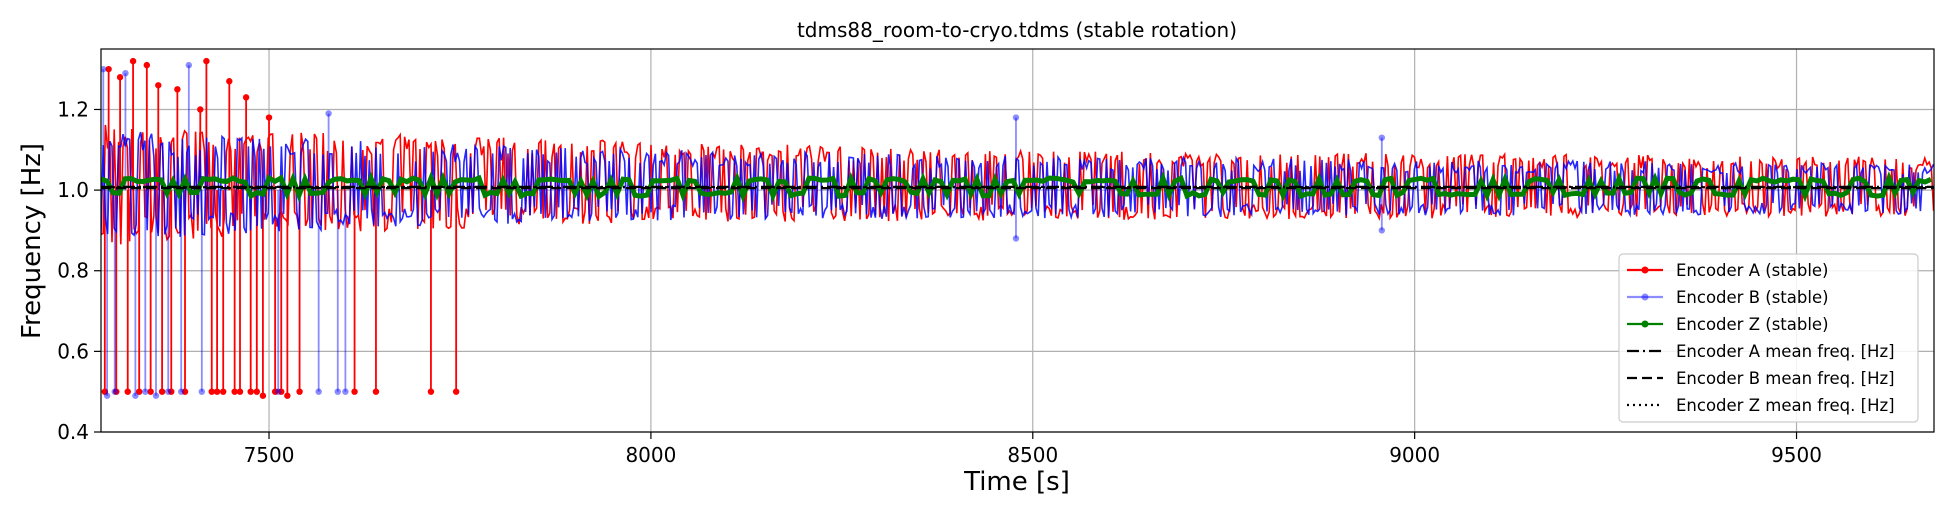  I want to click on y-tick-label: 0.6, so click(73, 351).